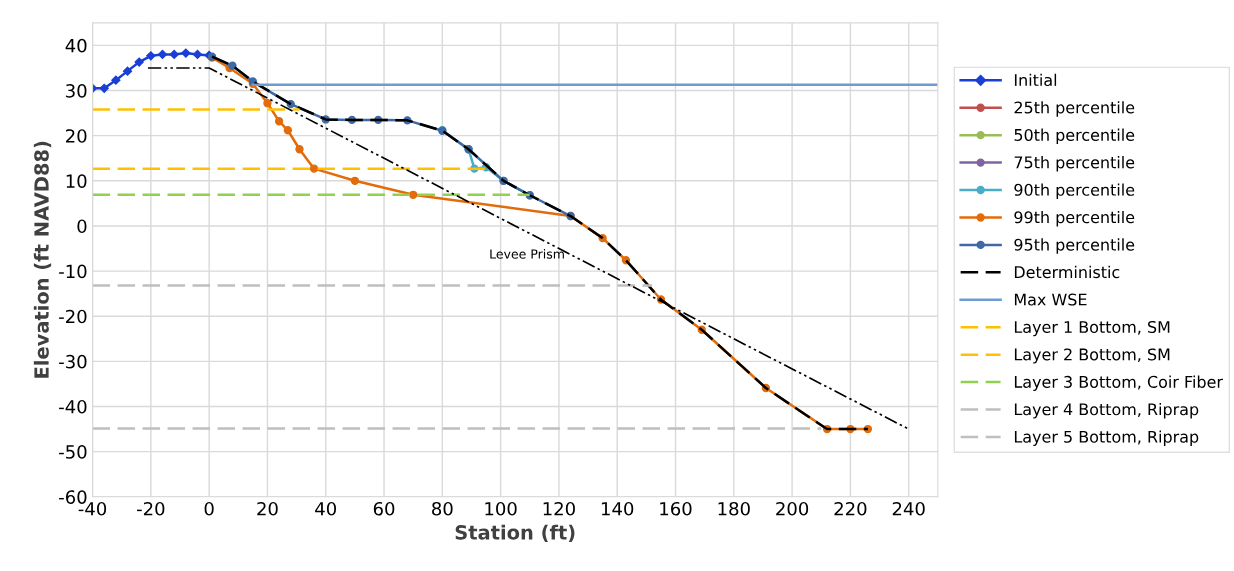 Image resolution: width=1234 pixels, height=571 pixels. I want to click on legend-label: Layer 4 Bottom, Riprap, so click(1106, 410).